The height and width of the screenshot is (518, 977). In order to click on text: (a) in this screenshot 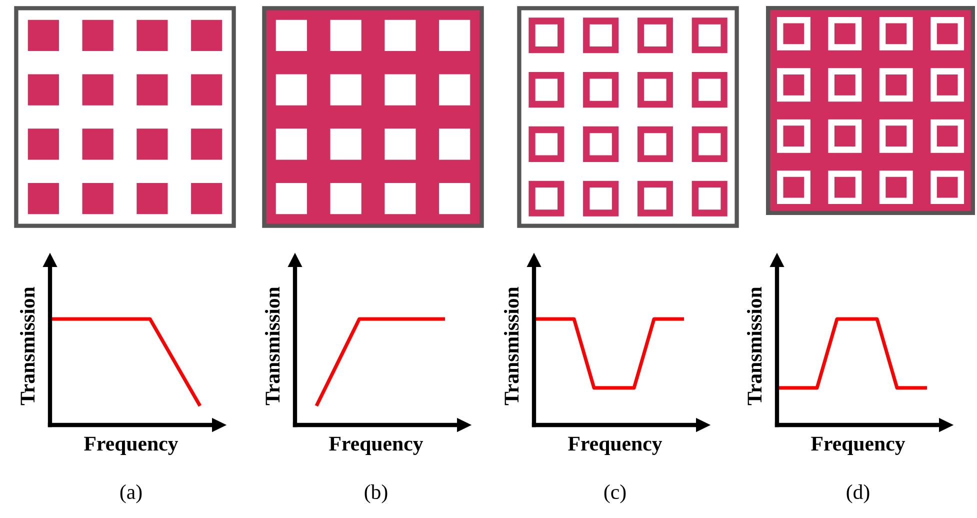, I will do `click(131, 494)`.